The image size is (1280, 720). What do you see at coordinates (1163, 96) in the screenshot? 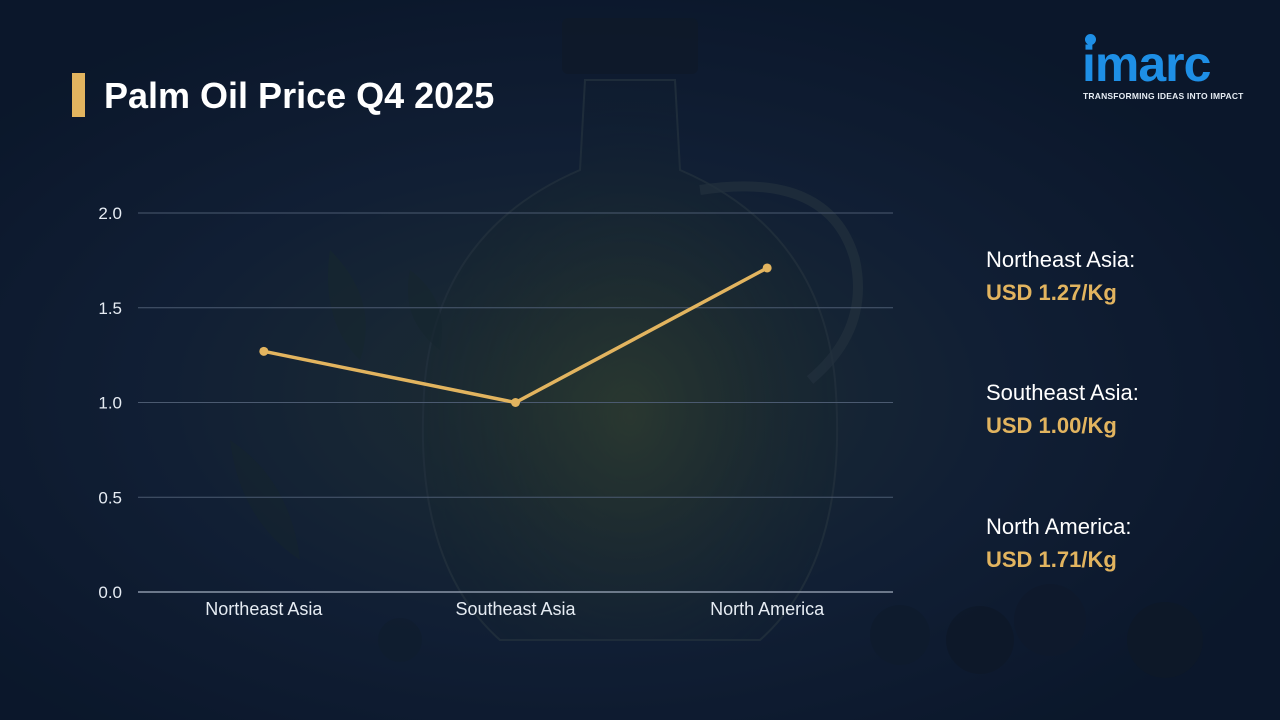
I see `brand-tagline: TRANSFORMING IDEAS INTO IMPACT` at bounding box center [1163, 96].